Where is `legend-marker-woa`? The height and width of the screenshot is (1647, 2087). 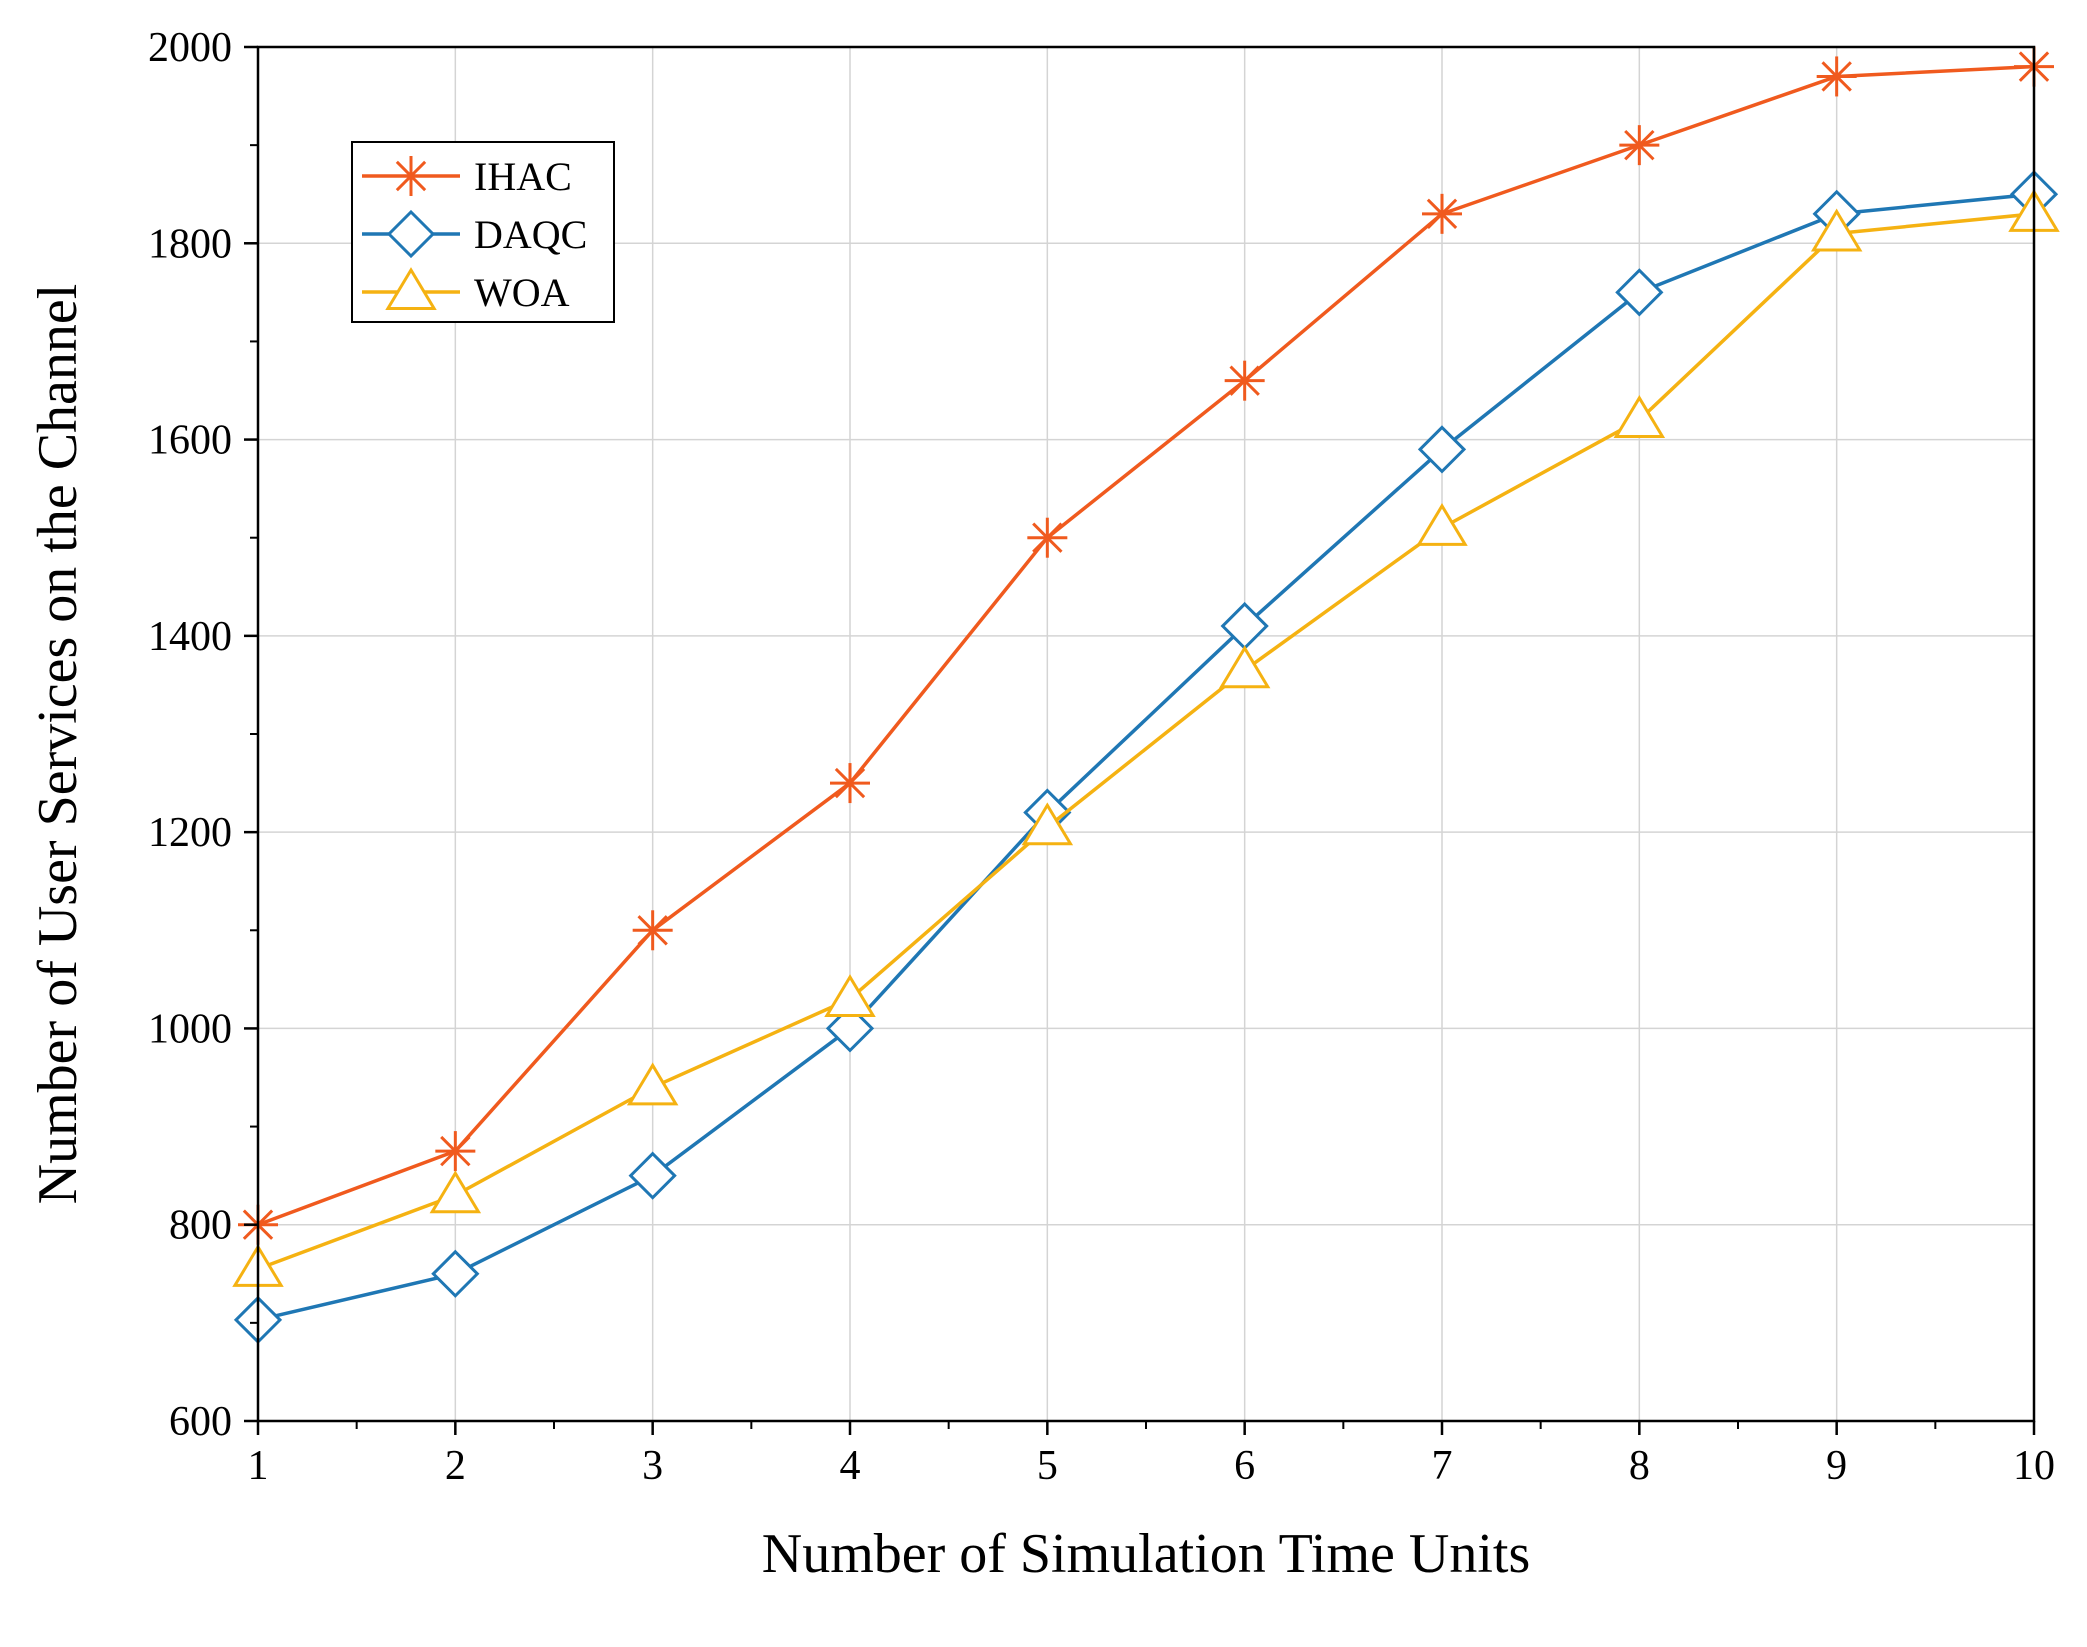
legend-marker-woa is located at coordinates (411, 288).